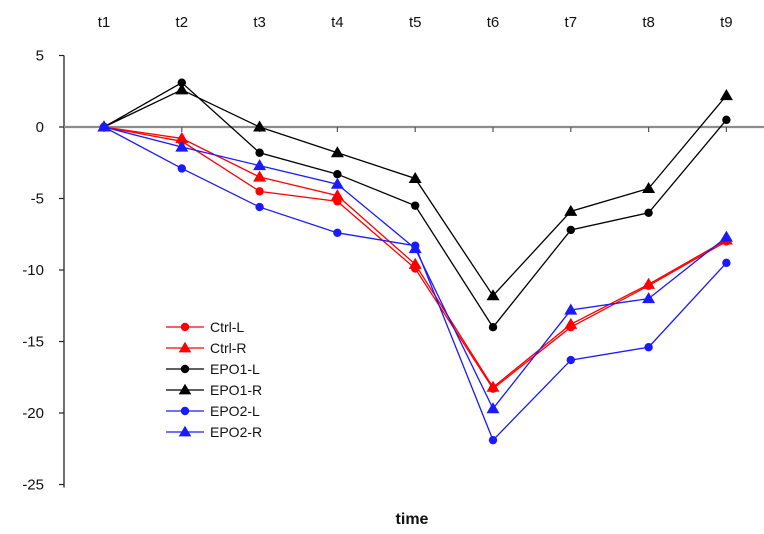 This screenshot has height=534, width=764. What do you see at coordinates (33, 270) in the screenshot?
I see `y-tick-label: -10` at bounding box center [33, 270].